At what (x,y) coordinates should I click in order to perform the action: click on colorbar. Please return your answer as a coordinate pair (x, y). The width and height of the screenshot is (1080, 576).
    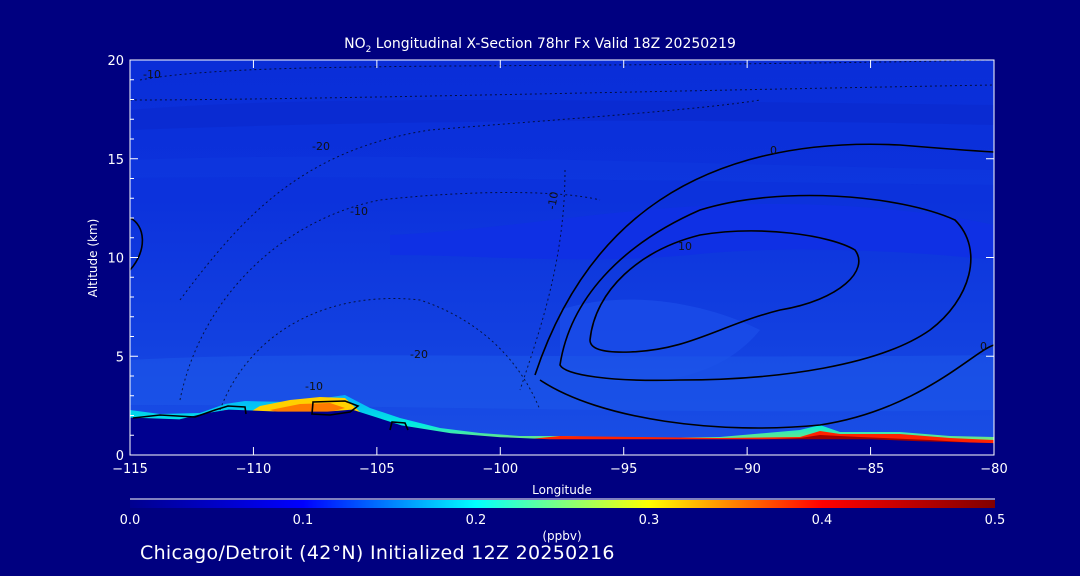
    Looking at the image, I should click on (562, 504).